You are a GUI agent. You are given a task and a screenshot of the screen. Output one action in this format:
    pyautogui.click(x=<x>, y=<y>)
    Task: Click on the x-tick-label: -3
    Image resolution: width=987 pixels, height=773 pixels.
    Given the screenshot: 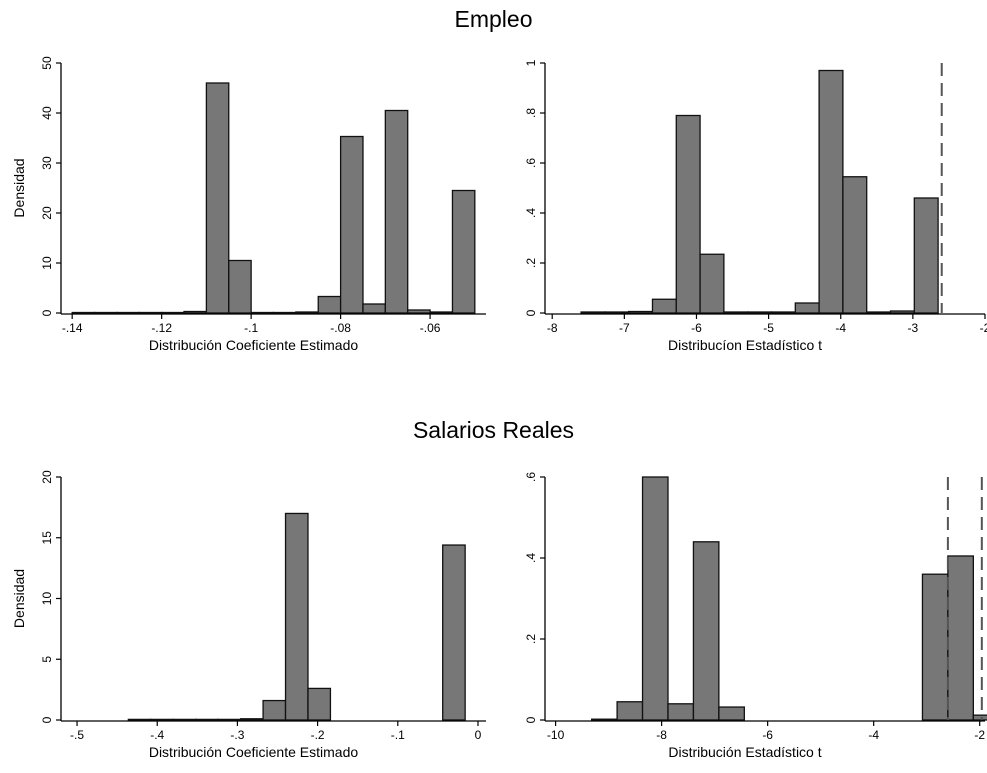 What is the action you would take?
    pyautogui.click(x=913, y=328)
    